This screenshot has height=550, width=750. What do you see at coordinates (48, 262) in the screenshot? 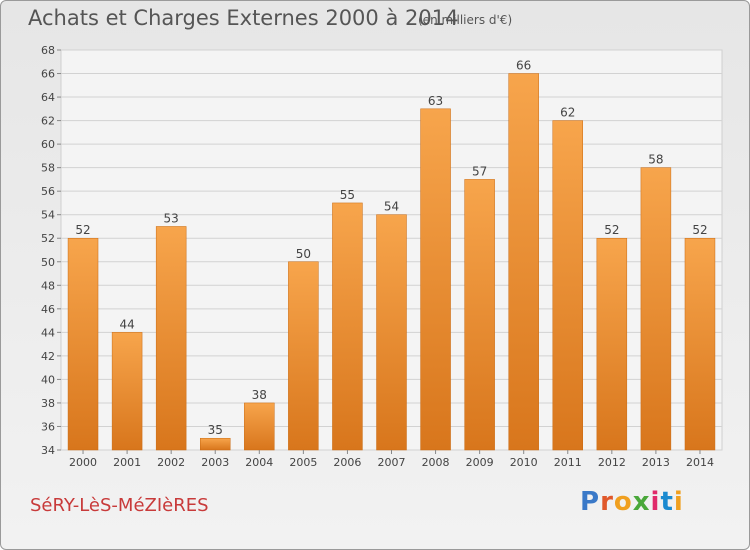
I see `y-tick-label: 50` at bounding box center [48, 262].